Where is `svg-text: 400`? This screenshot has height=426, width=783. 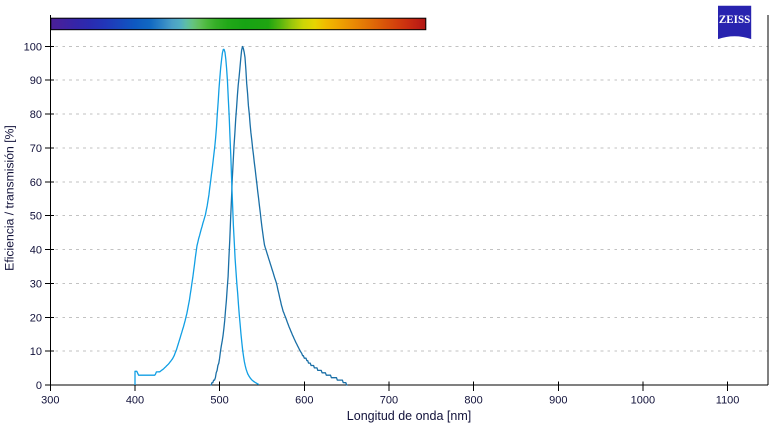
svg-text: 400 is located at coordinates (135, 401).